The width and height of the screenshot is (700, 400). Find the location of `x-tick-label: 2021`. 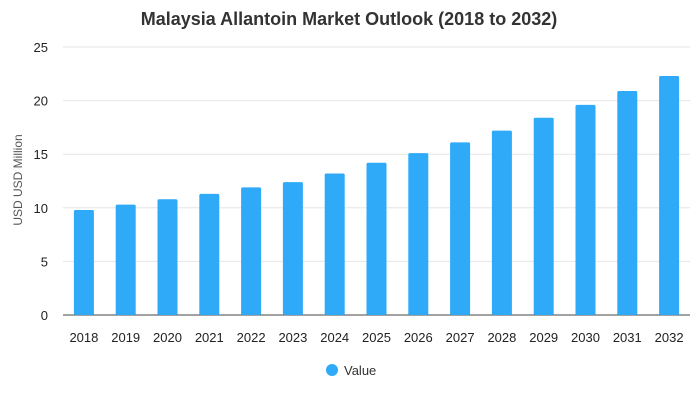

x-tick-label: 2021 is located at coordinates (209, 337).